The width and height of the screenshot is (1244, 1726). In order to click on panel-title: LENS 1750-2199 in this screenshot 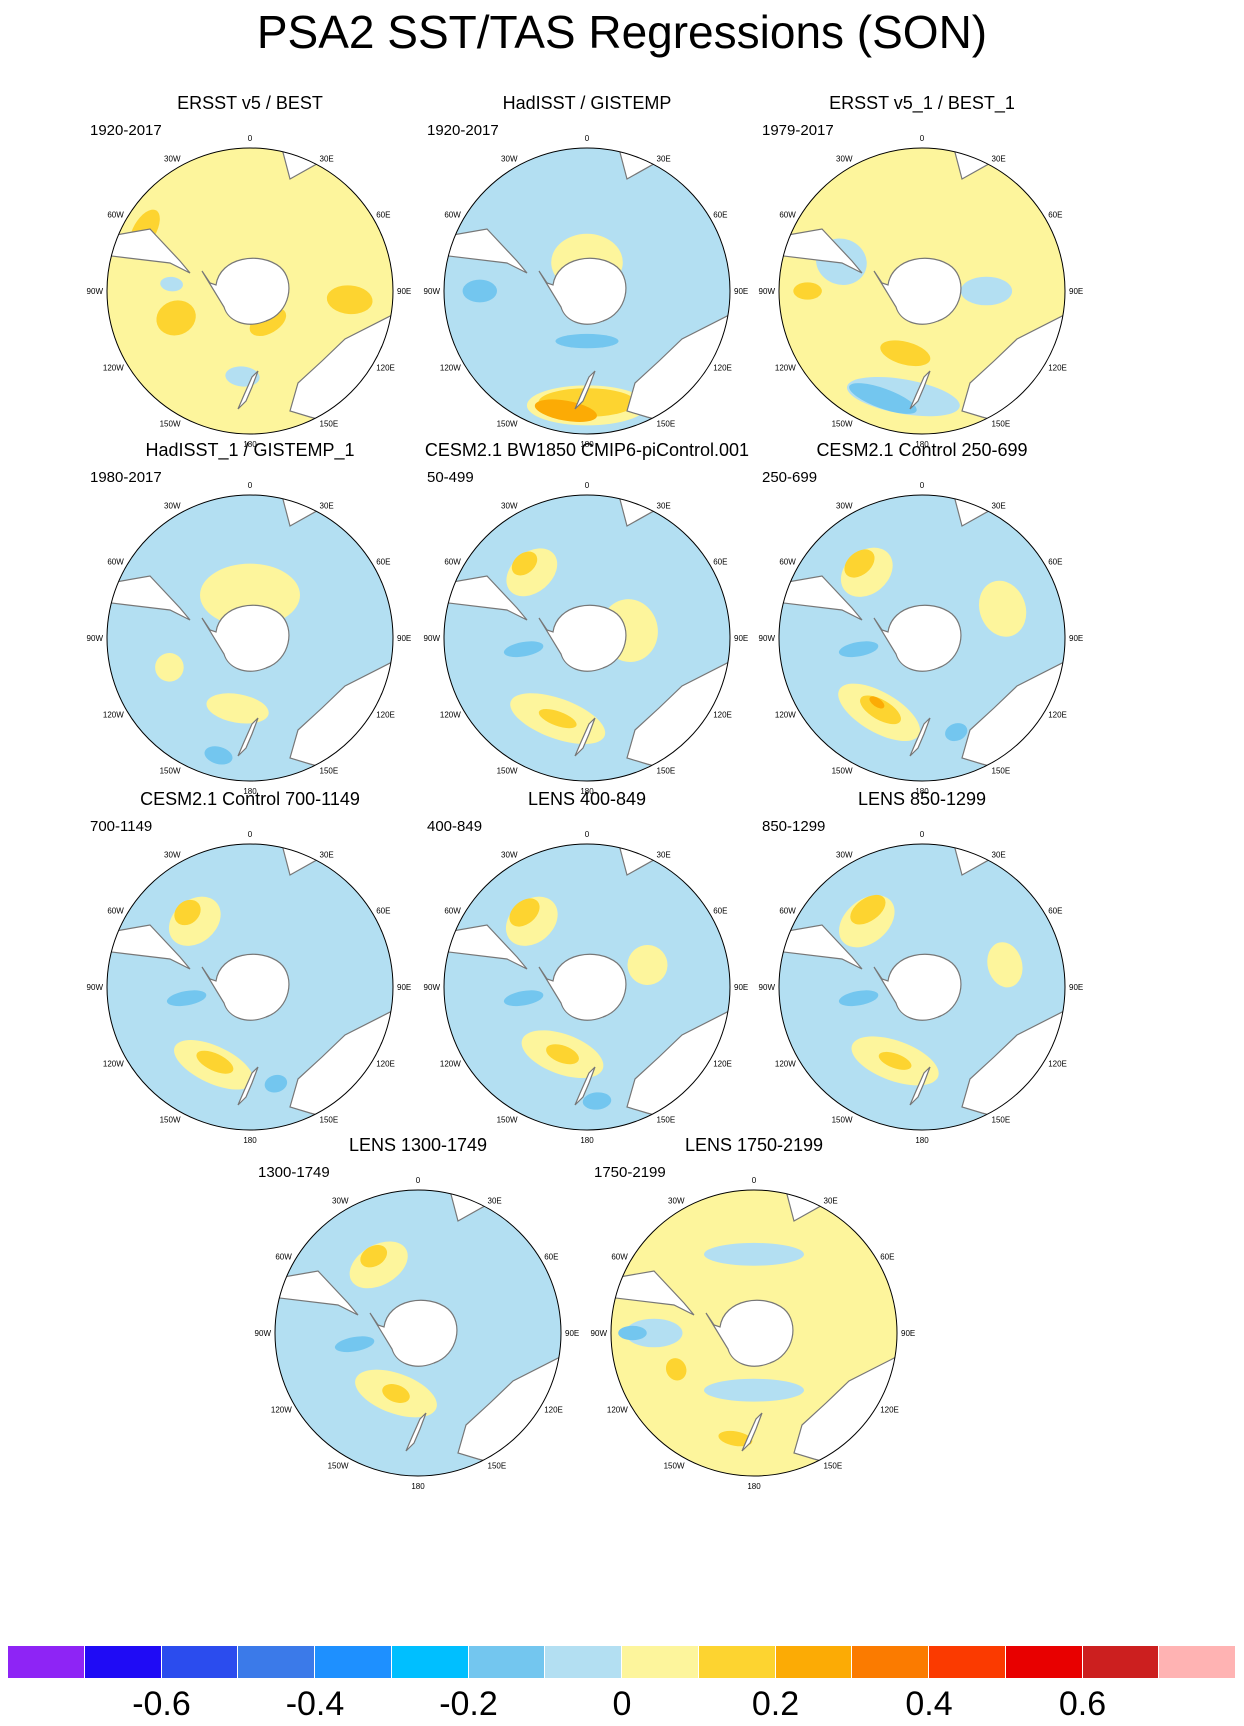, I will do `click(754, 1145)`.